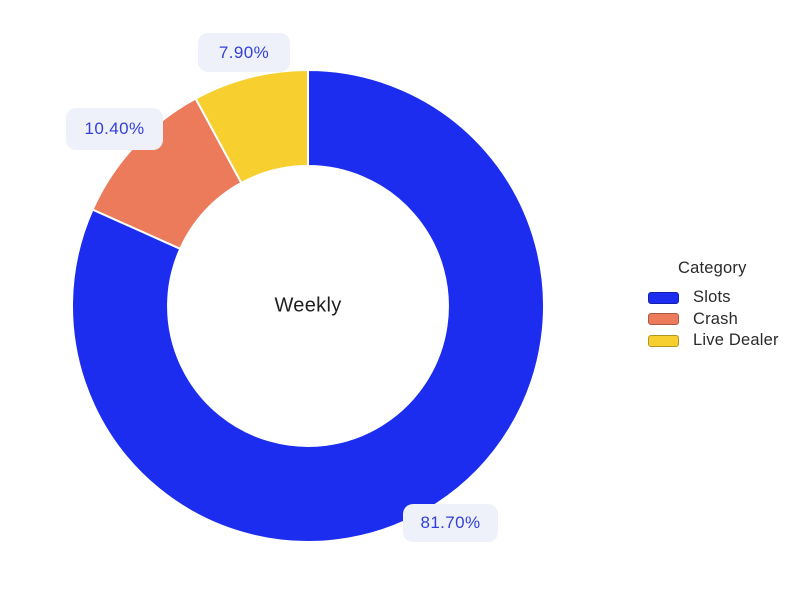 The image size is (800, 615). I want to click on legend-item-crash: Crash, so click(723, 320).